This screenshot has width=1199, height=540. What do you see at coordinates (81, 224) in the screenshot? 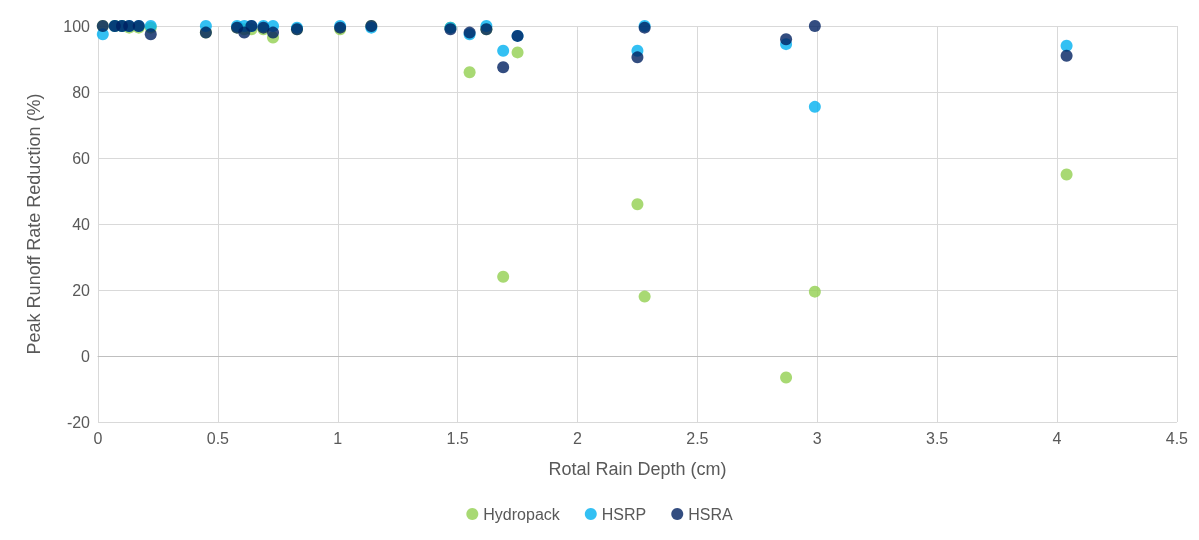
I see `y-tick-label: 40` at bounding box center [81, 224].